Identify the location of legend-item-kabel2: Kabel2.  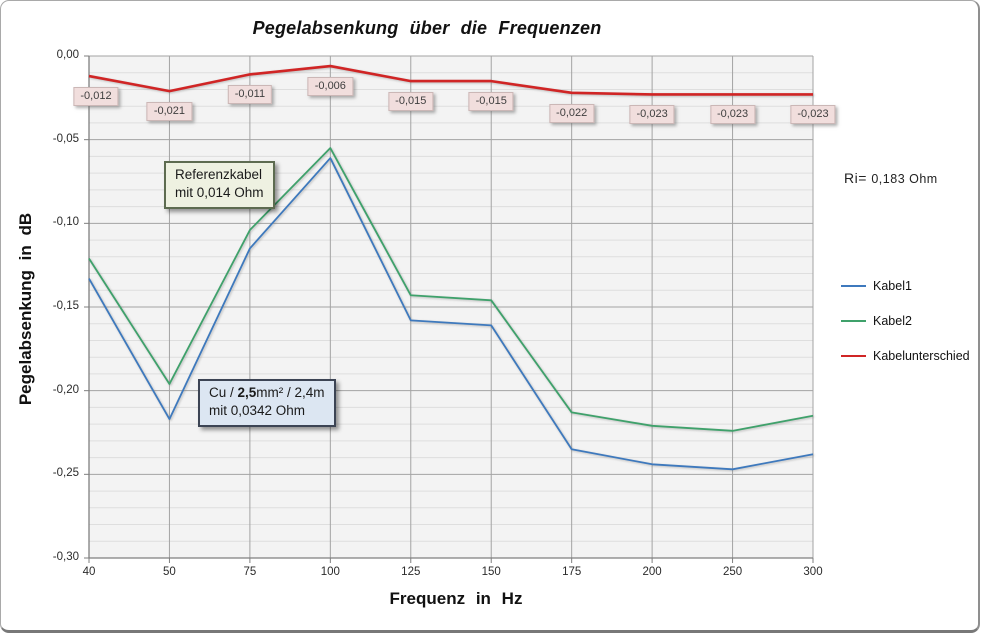
(905, 321).